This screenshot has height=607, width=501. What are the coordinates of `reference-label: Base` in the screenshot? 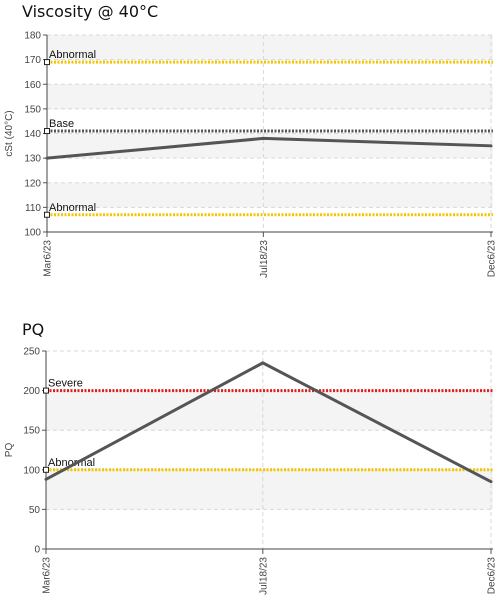 It's located at (61, 124).